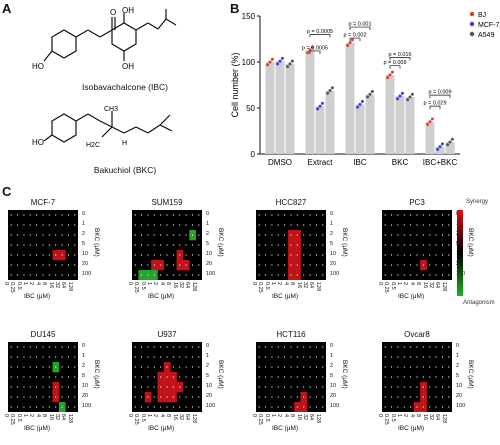 Image resolution: width=500 pixels, height=445 pixels. What do you see at coordinates (479, 303) in the screenshot?
I see `colorbar-antagonism-label: Antagonism` at bounding box center [479, 303].